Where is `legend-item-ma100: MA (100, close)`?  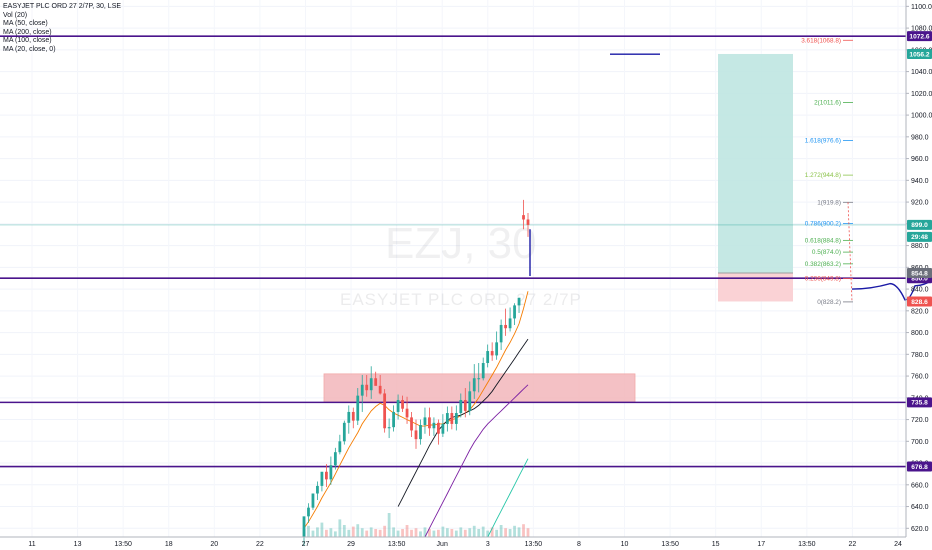
legend-item-ma100: MA (100, close) is located at coordinates (27, 41).